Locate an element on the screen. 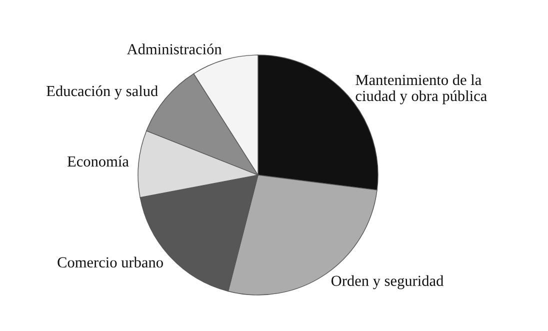 The image size is (548, 331). slice-label: Orden y seguridad is located at coordinates (387, 282).